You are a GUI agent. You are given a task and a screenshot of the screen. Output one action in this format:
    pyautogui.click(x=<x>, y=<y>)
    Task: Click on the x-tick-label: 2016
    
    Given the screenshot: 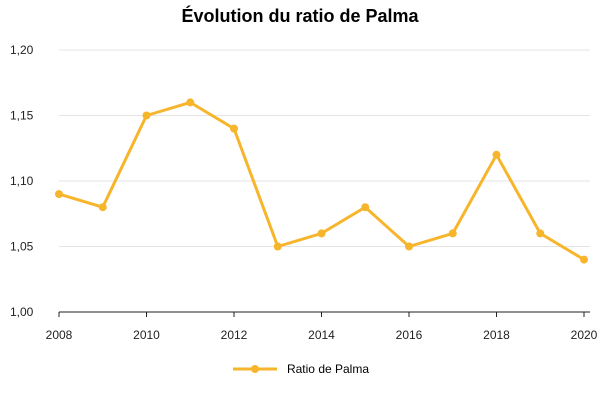 What is the action you would take?
    pyautogui.click(x=409, y=335)
    